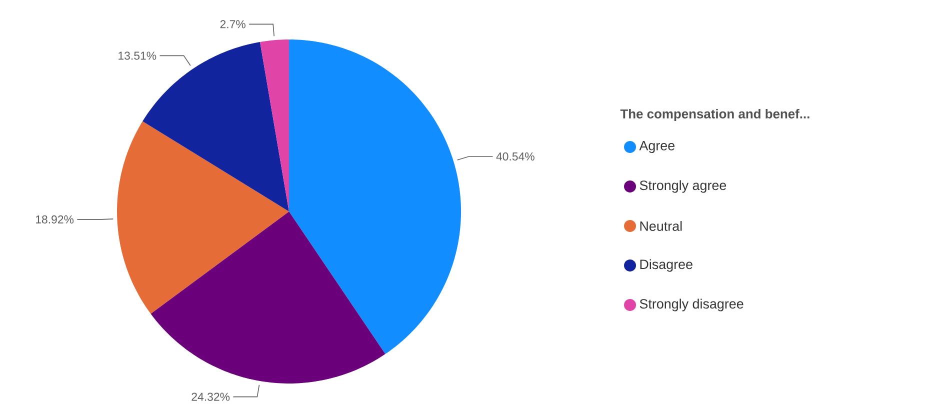 The width and height of the screenshot is (926, 414). I want to click on data-label: 18.92%, so click(55, 219).